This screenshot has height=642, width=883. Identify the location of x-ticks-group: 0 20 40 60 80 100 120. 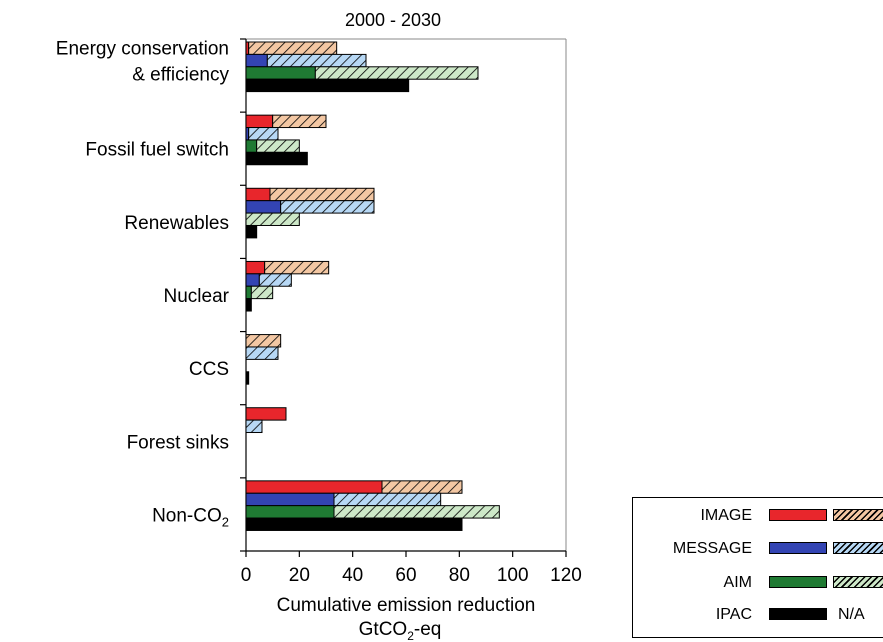
(411, 568).